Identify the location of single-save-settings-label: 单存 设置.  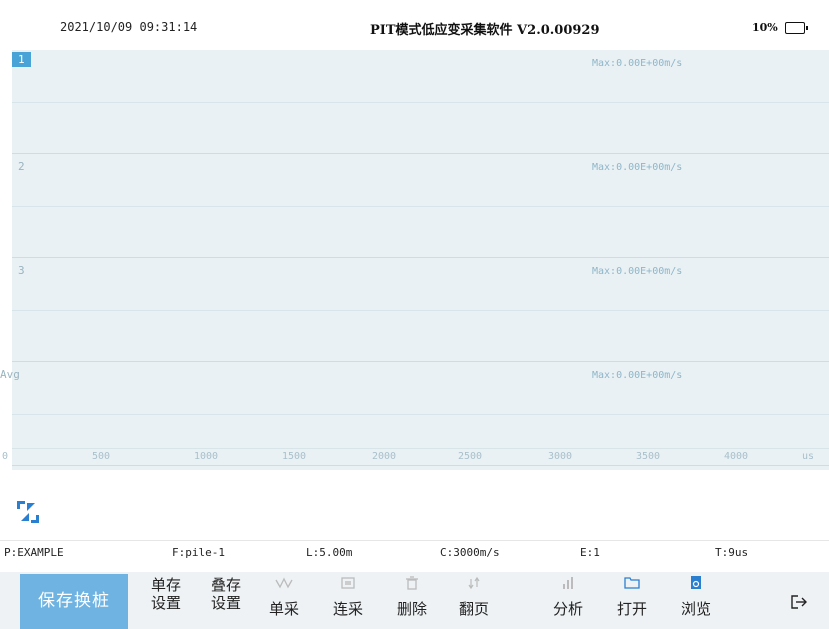
(165, 594).